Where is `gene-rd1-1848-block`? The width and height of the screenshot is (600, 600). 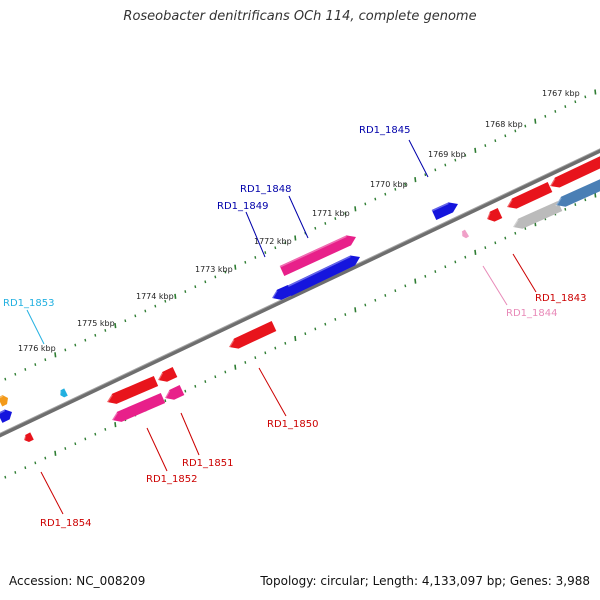 gene-rd1-1848-block is located at coordinates (323, 275).